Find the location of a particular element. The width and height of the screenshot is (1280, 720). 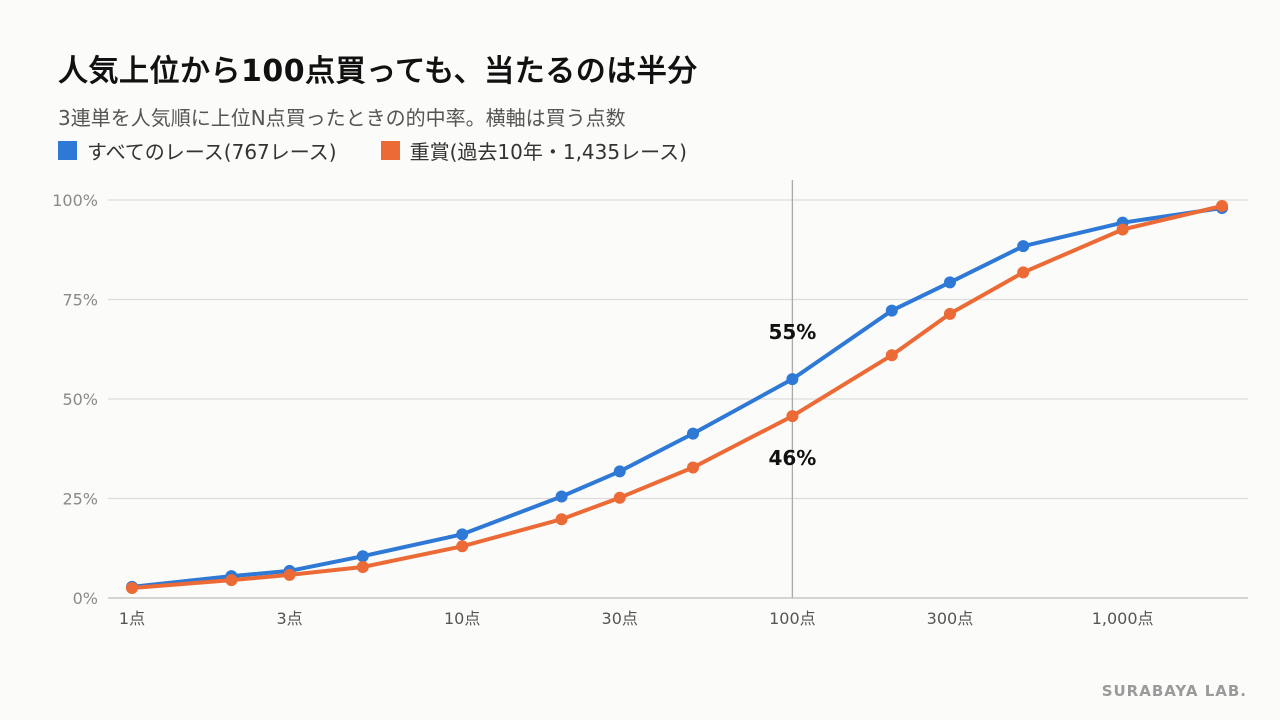

legend-label-graded-races: 重賞(過去10年・1,435レース) is located at coordinates (548, 152).